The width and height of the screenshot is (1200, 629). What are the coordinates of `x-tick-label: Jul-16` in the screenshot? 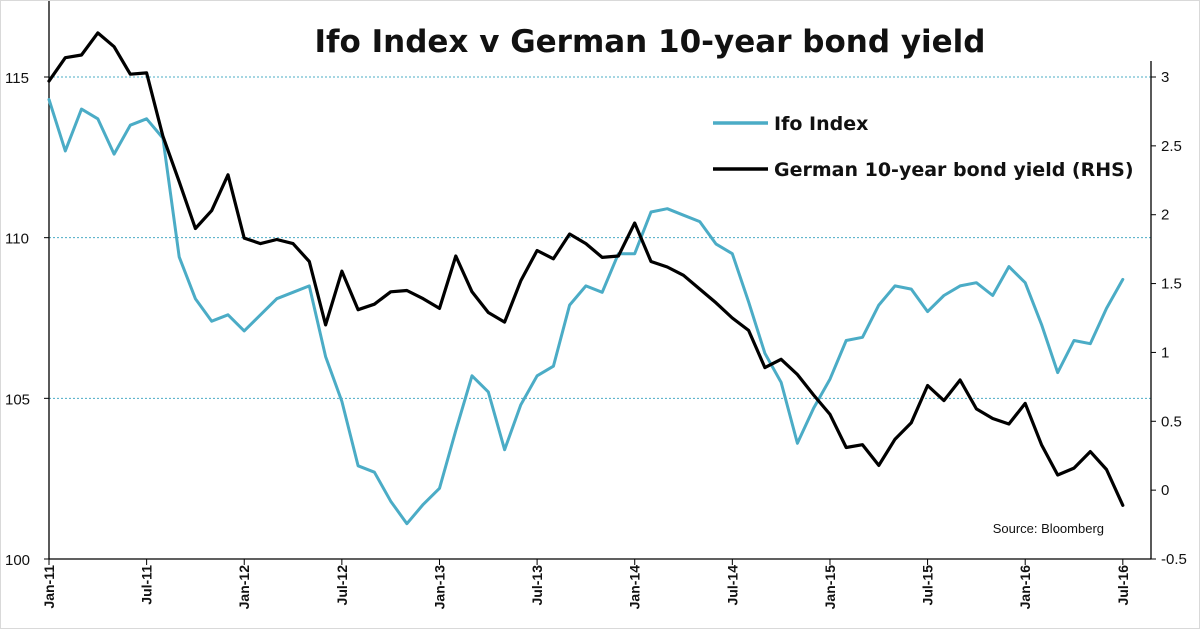 It's located at (1123, 585).